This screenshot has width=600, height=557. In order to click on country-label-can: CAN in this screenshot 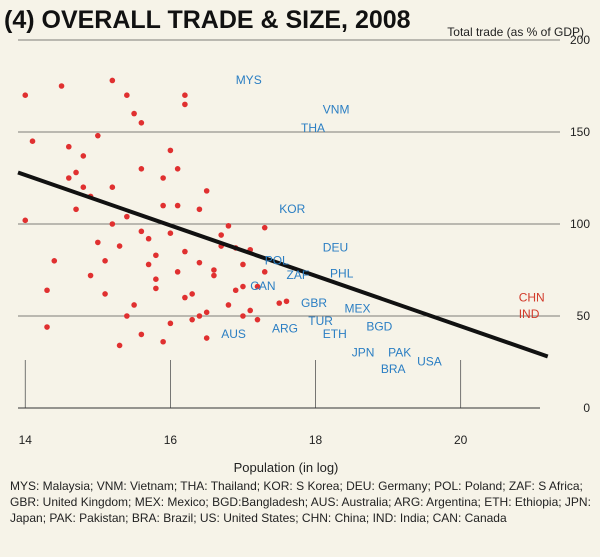, I will do `click(262, 286)`.